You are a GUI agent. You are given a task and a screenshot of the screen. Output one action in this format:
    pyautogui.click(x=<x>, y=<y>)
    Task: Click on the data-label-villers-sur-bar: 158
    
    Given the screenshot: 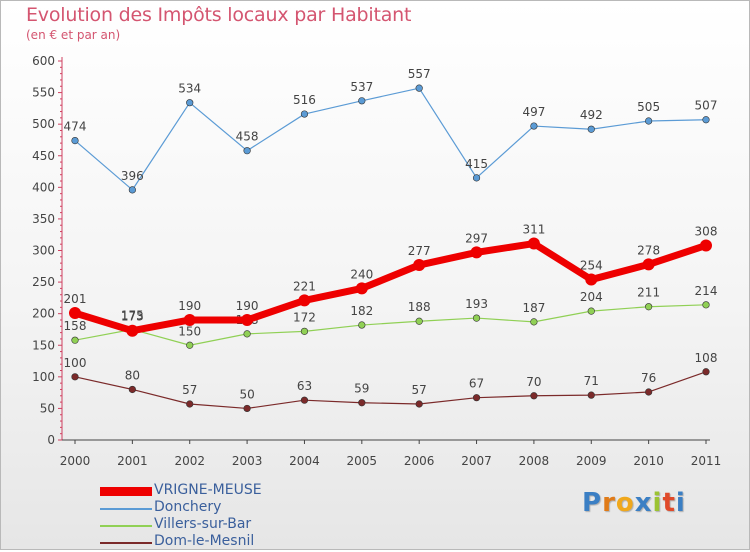 What is the action you would take?
    pyautogui.click(x=75, y=326)
    